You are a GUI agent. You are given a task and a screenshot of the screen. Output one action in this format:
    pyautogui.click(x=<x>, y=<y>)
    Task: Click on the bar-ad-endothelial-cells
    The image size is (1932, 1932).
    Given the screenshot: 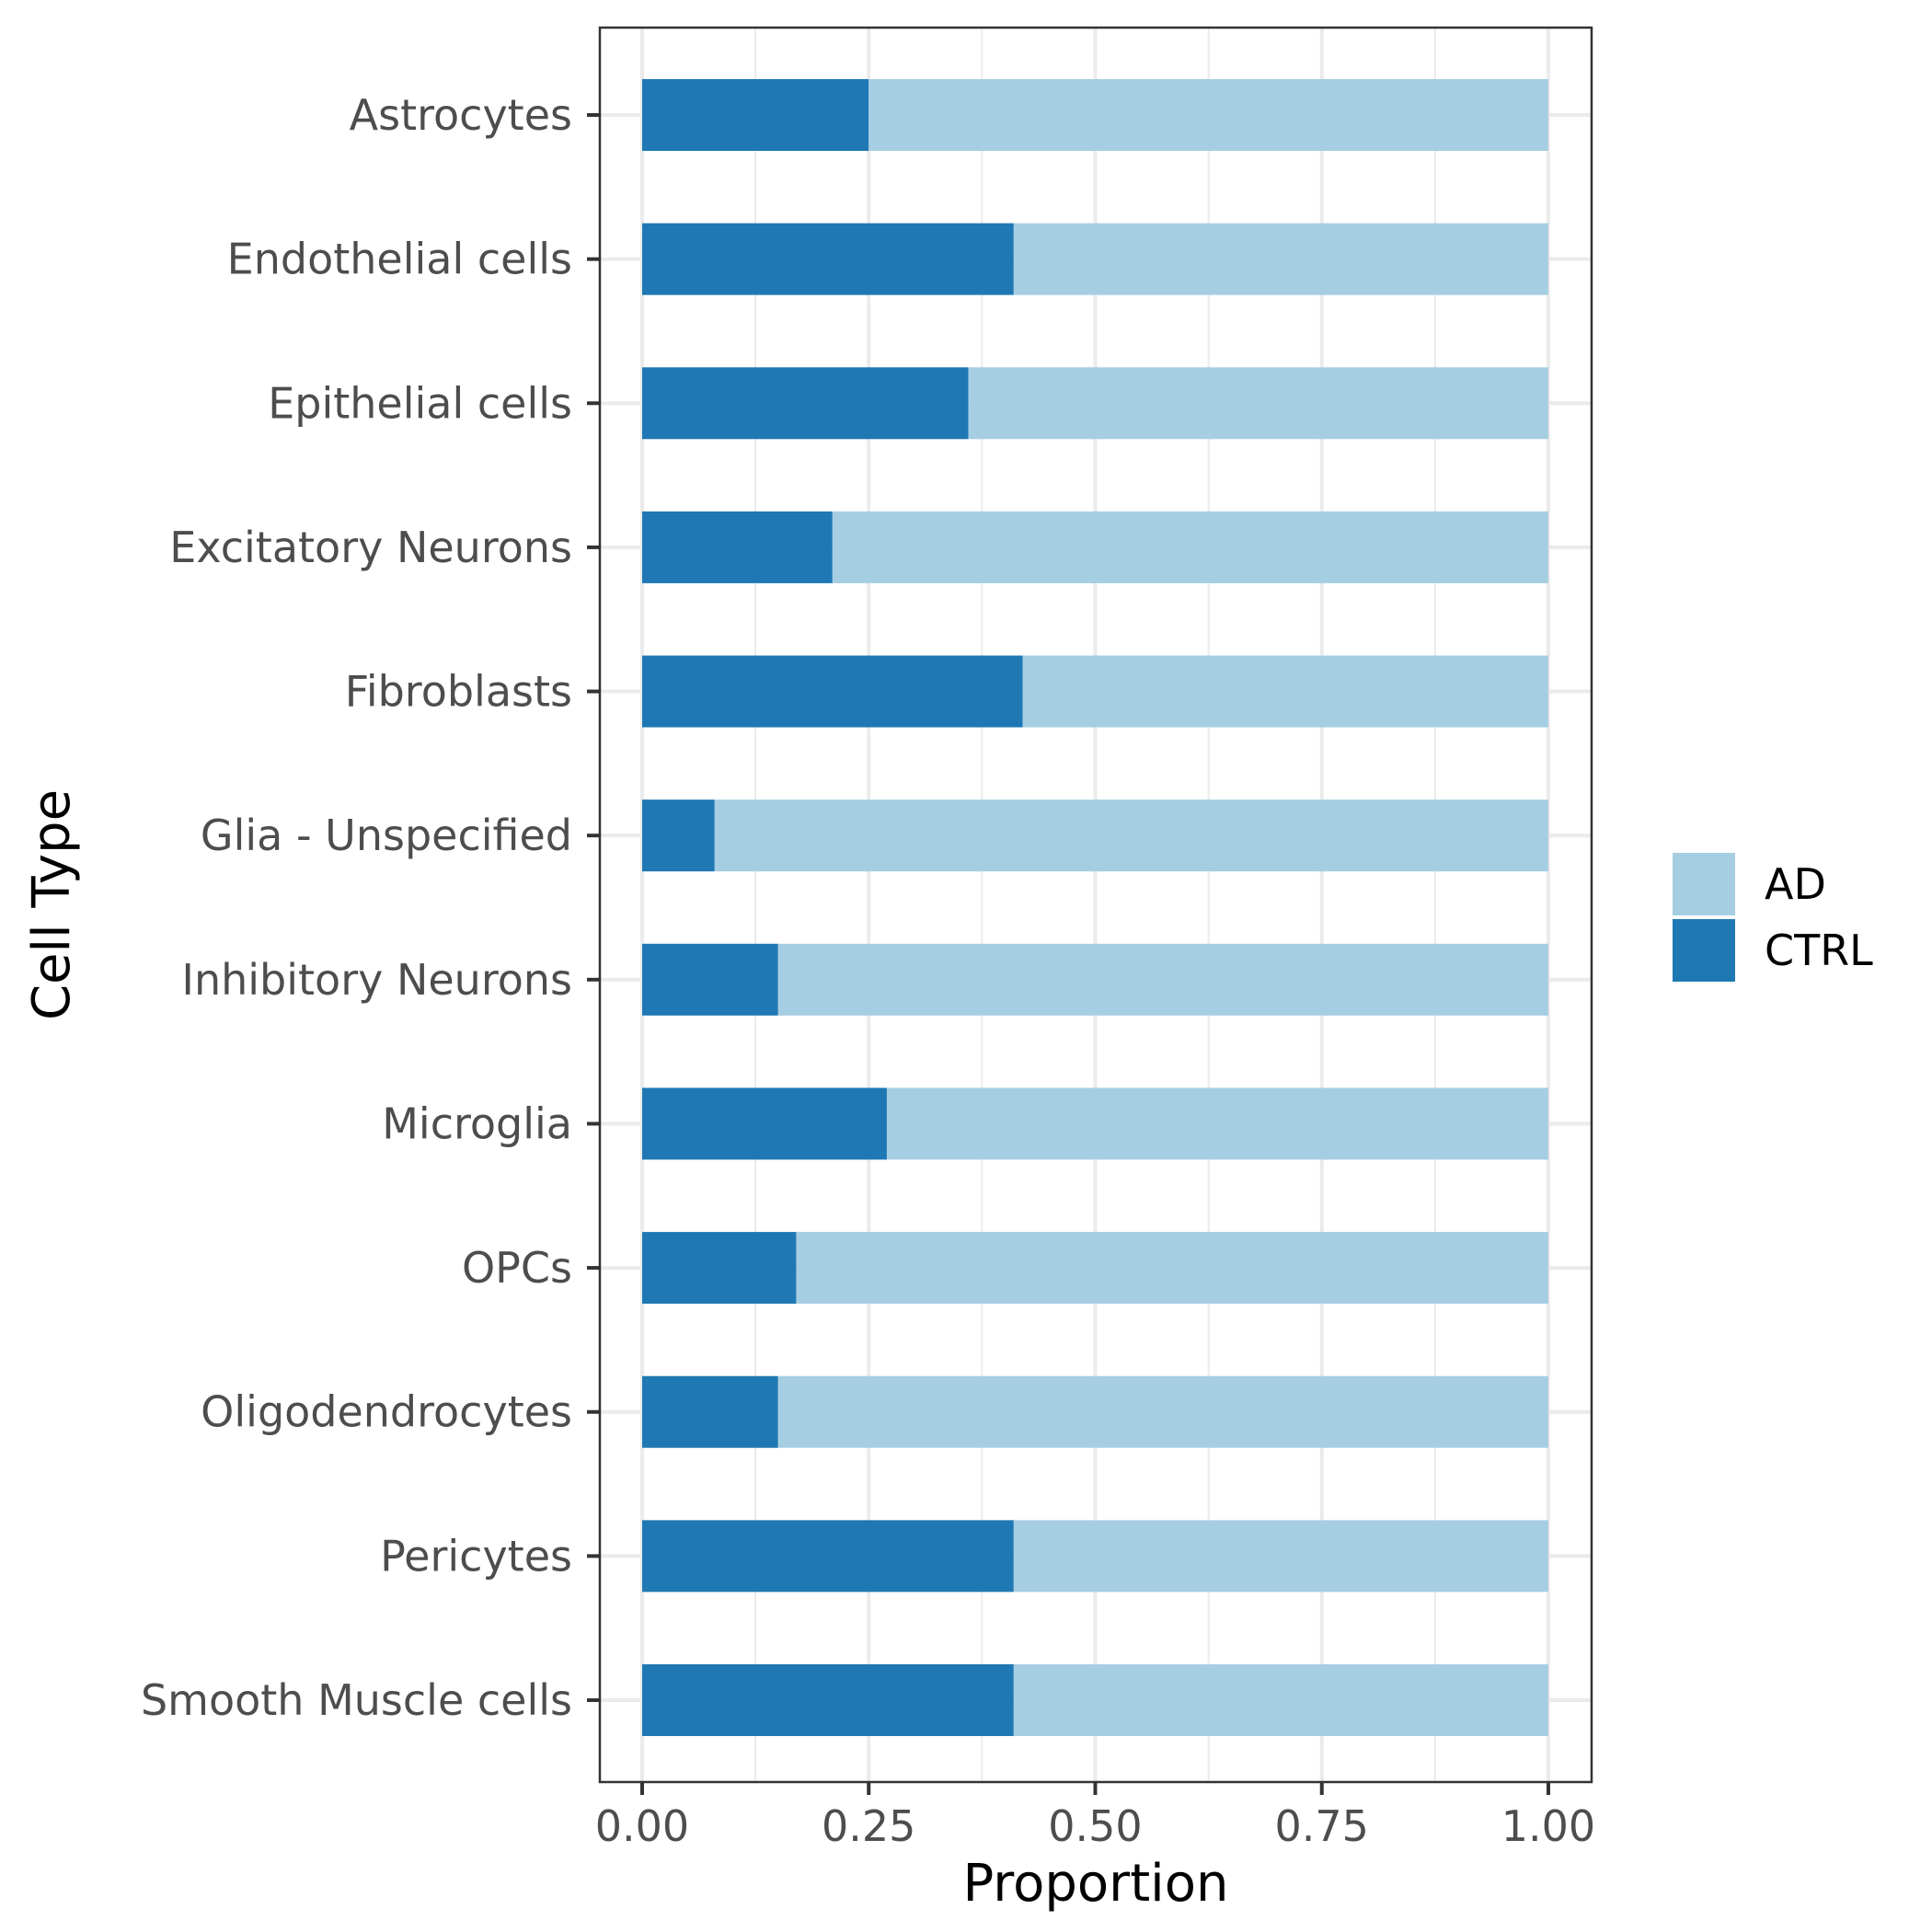 What is the action you would take?
    pyautogui.click(x=1280, y=259)
    